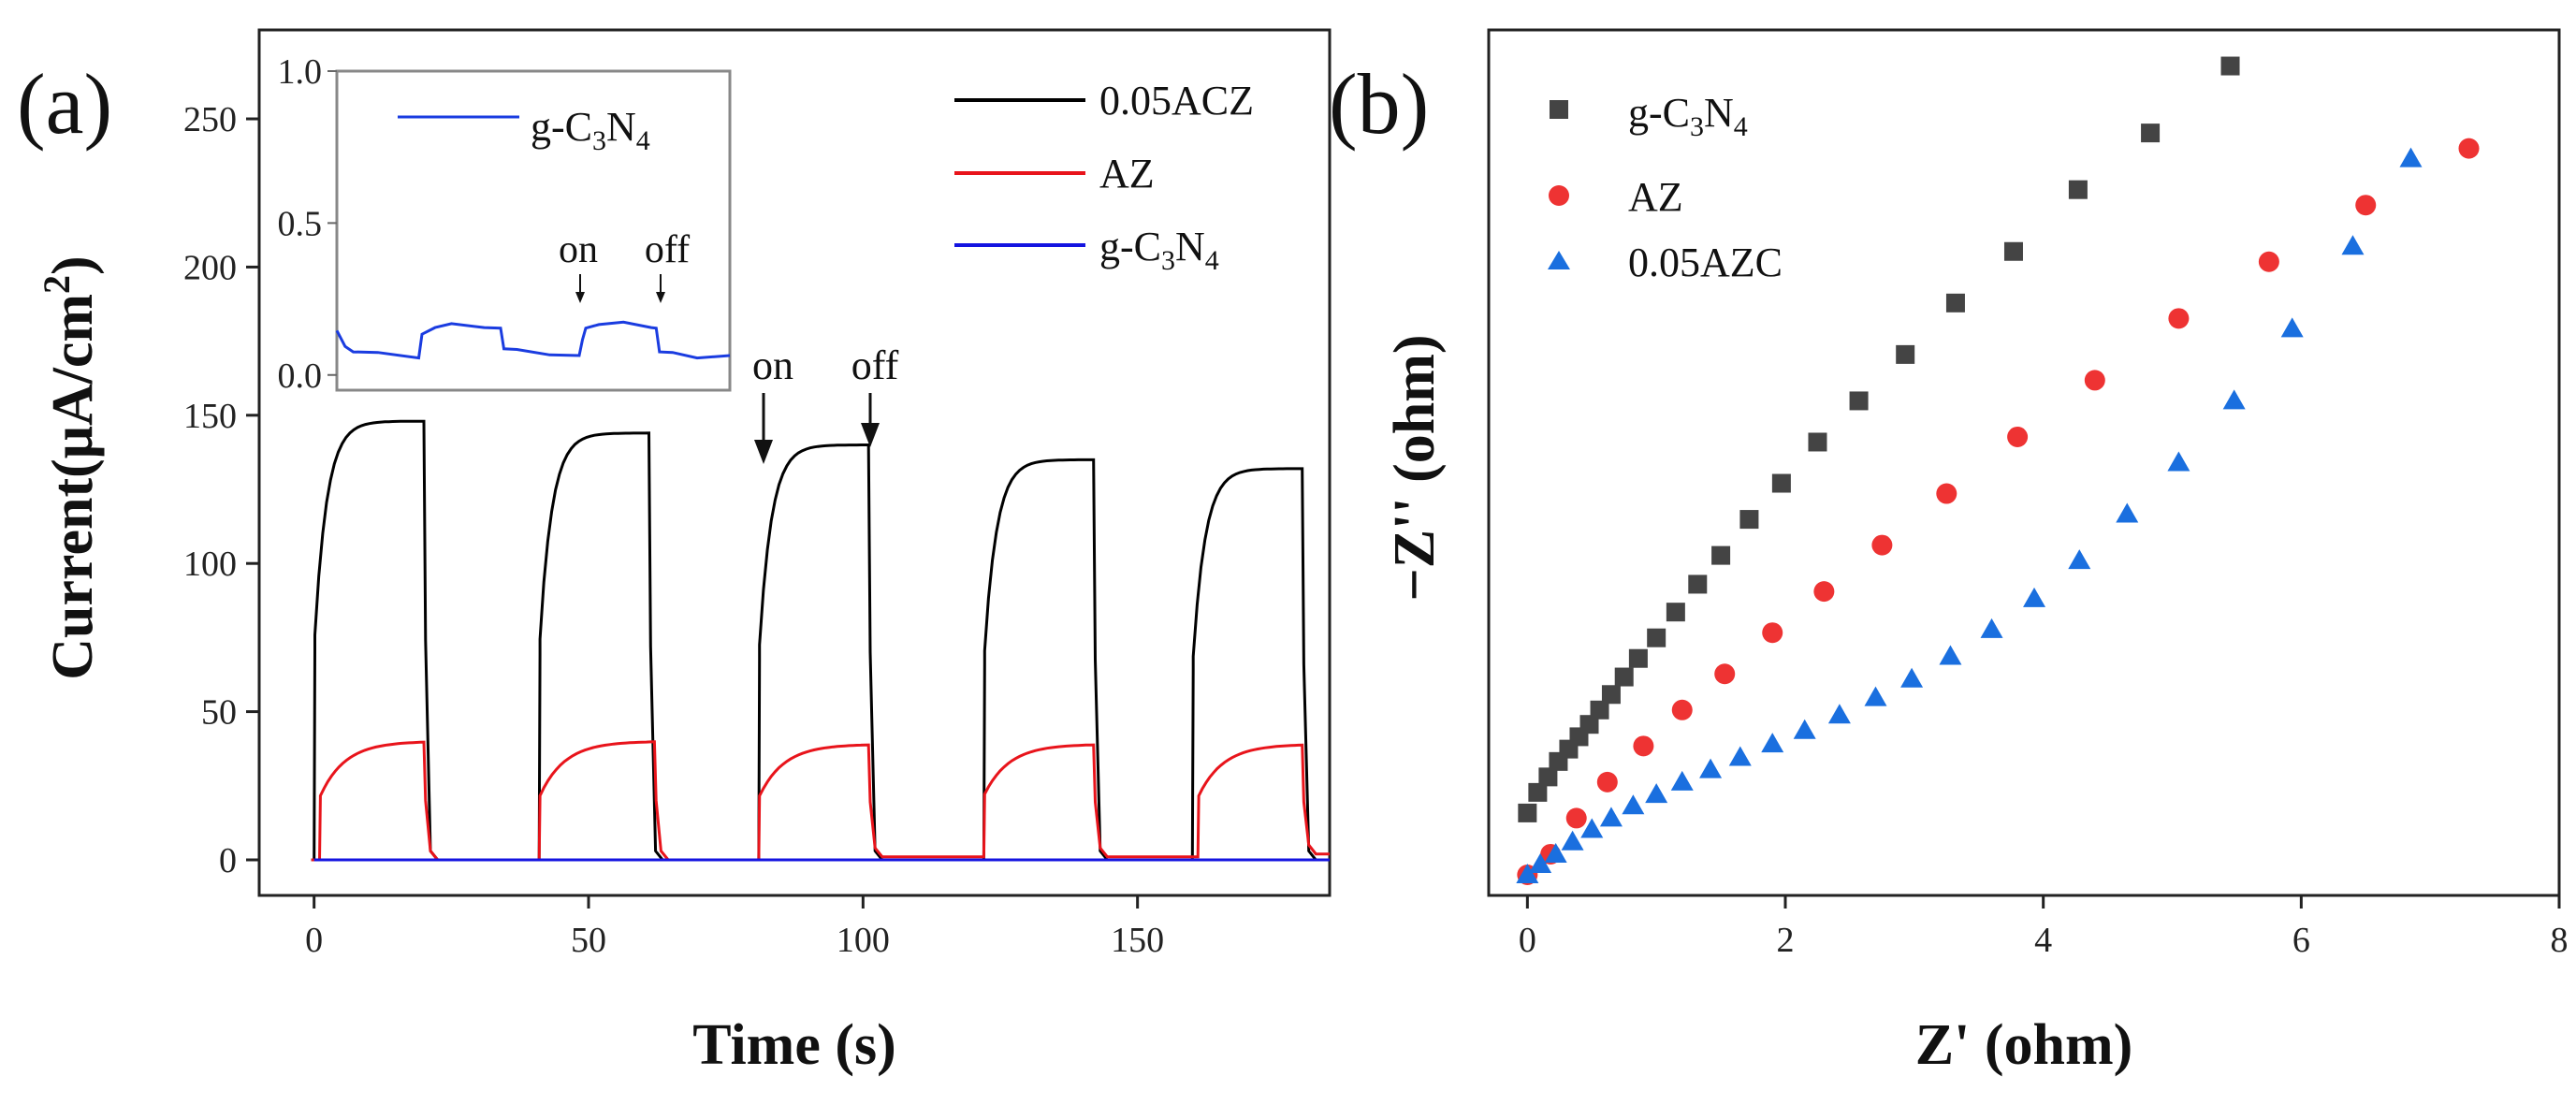 This screenshot has width=2576, height=1105. What do you see at coordinates (221, 490) in the screenshot?
I see `panel-a-y-ticks: 0 50 100 150 200 250` at bounding box center [221, 490].